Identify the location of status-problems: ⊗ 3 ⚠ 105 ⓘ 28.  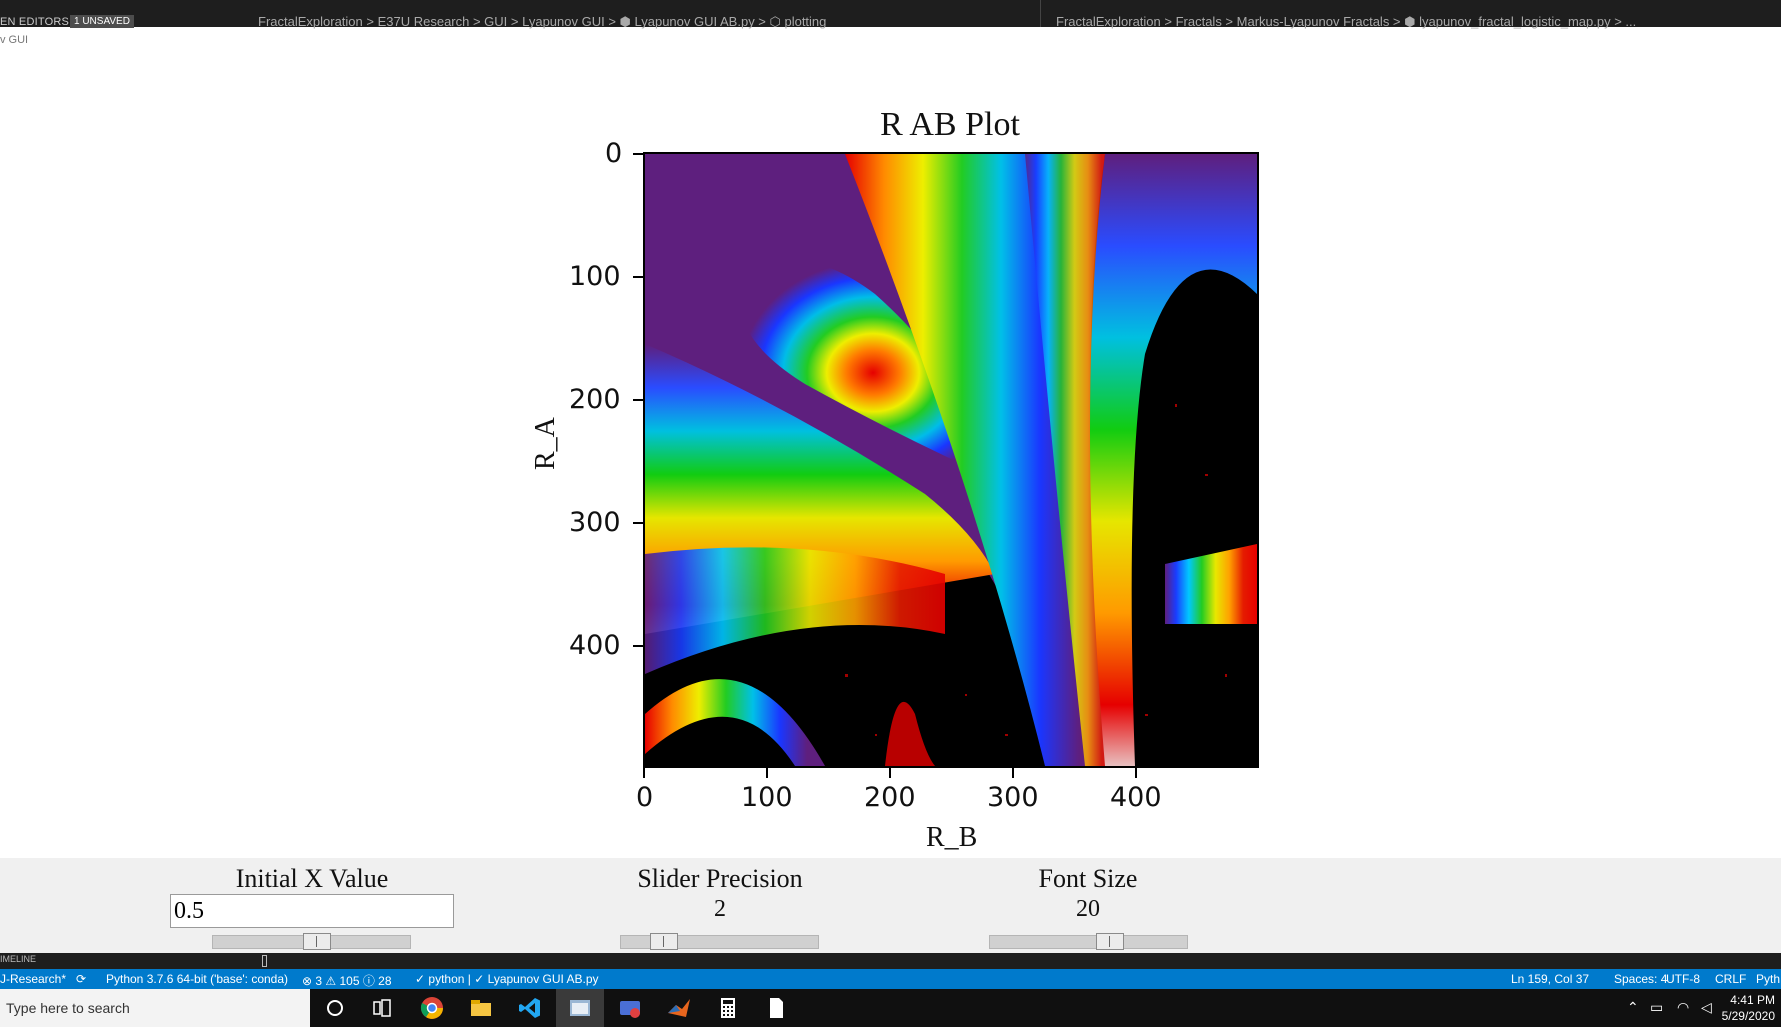
(347, 981).